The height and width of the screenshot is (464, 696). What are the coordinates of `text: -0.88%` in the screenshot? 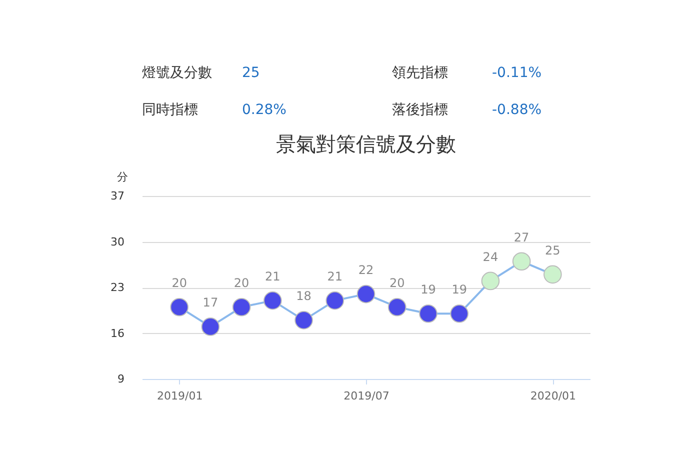 It's located at (517, 110).